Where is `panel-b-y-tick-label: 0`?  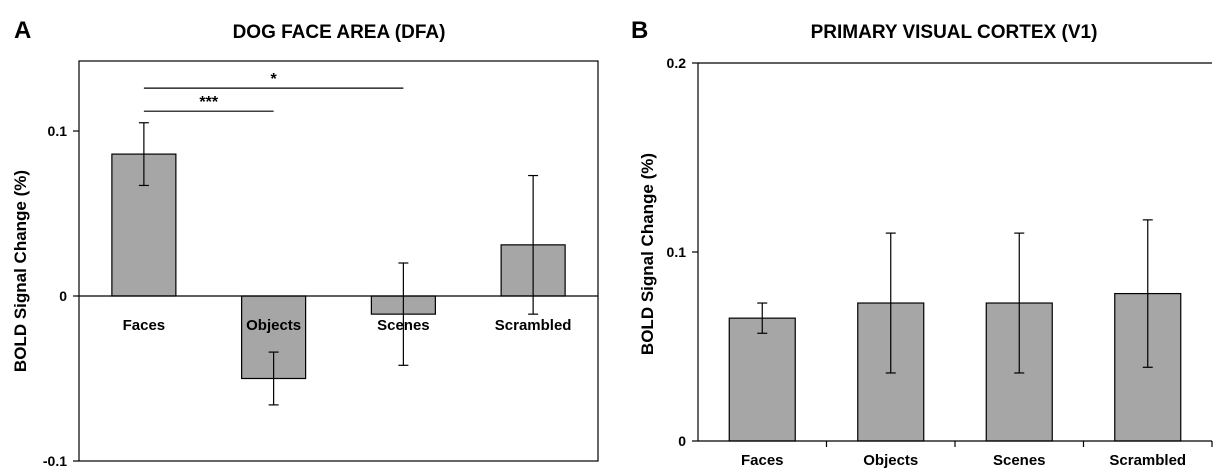 panel-b-y-tick-label: 0 is located at coordinates (682, 441).